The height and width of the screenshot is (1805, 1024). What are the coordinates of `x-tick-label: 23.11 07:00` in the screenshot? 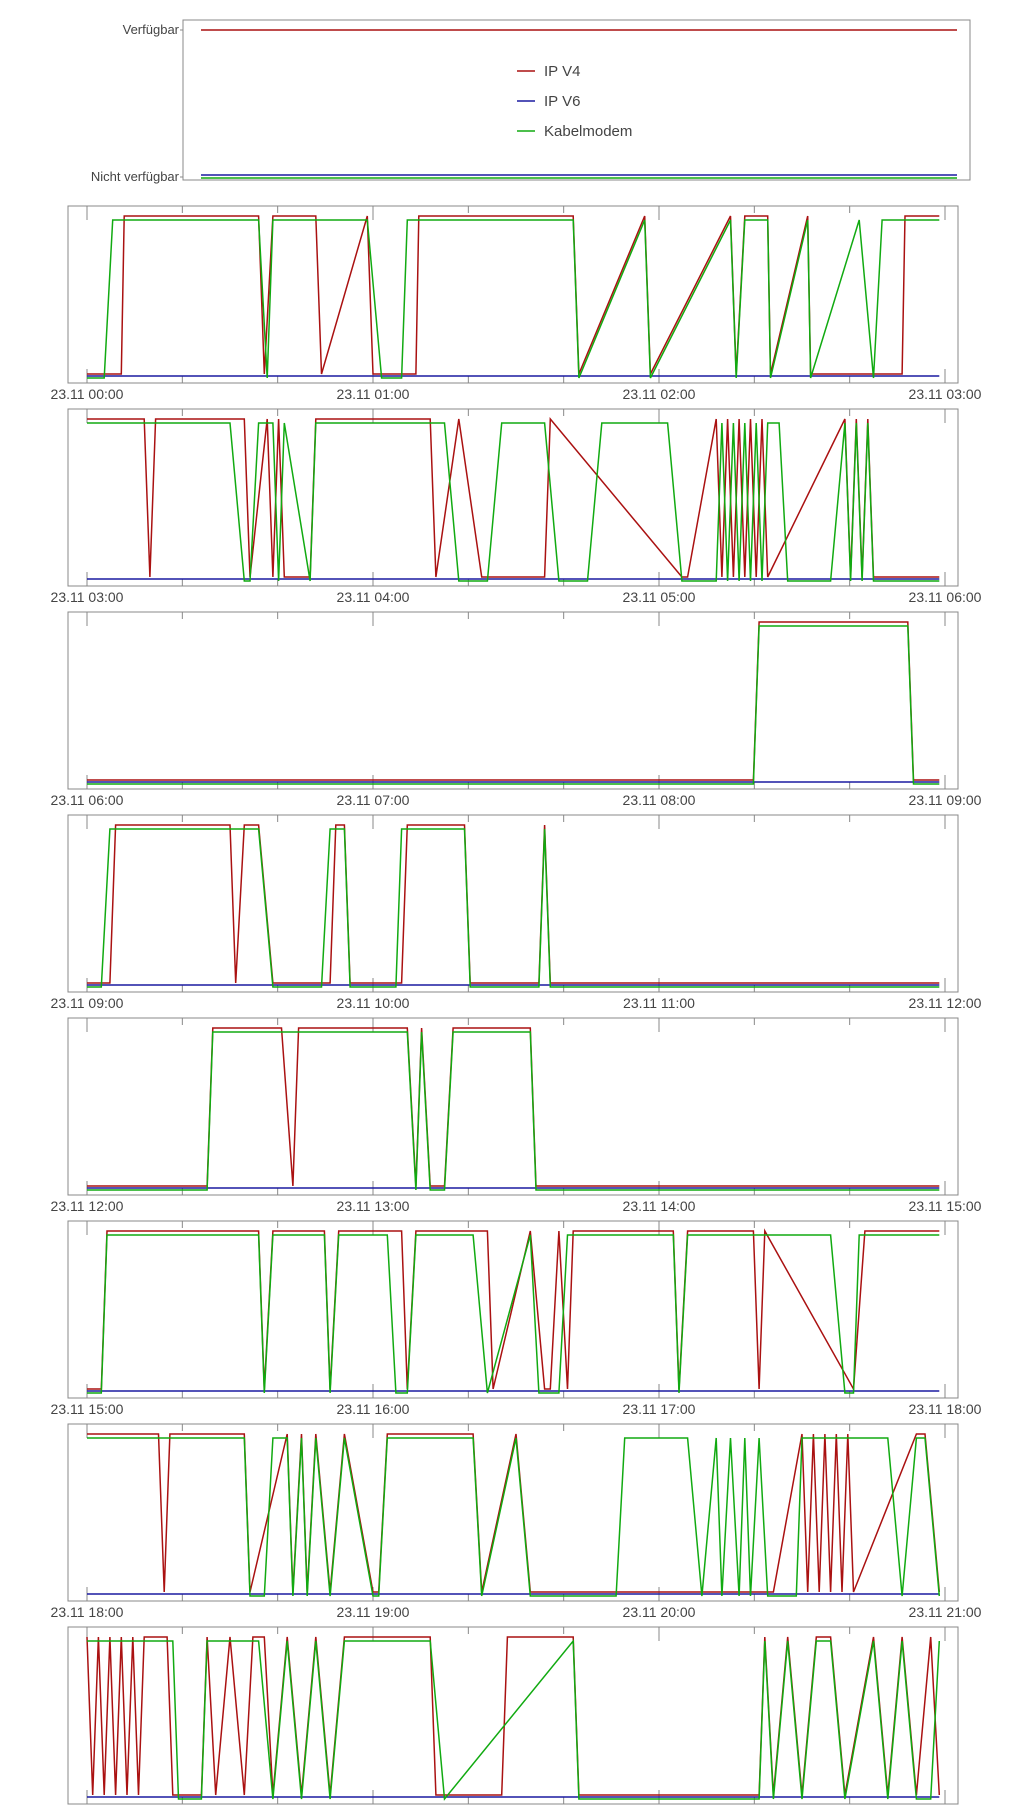 It's located at (373, 800).